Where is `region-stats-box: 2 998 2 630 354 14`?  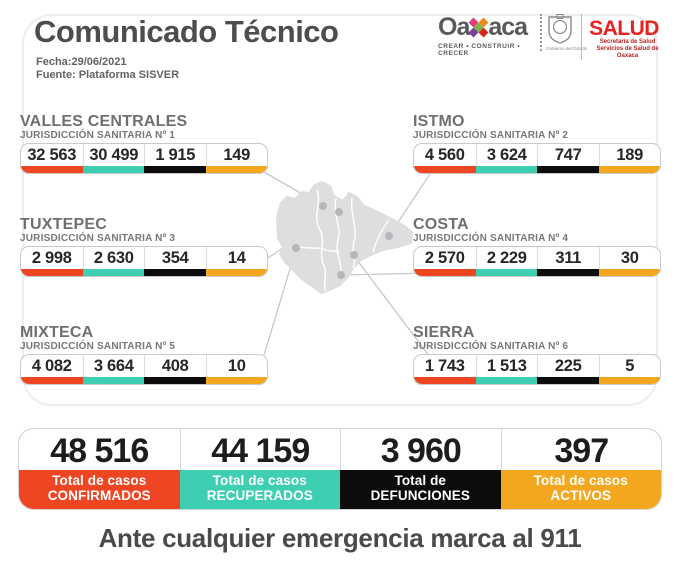 region-stats-box: 2 998 2 630 354 14 is located at coordinates (144, 261).